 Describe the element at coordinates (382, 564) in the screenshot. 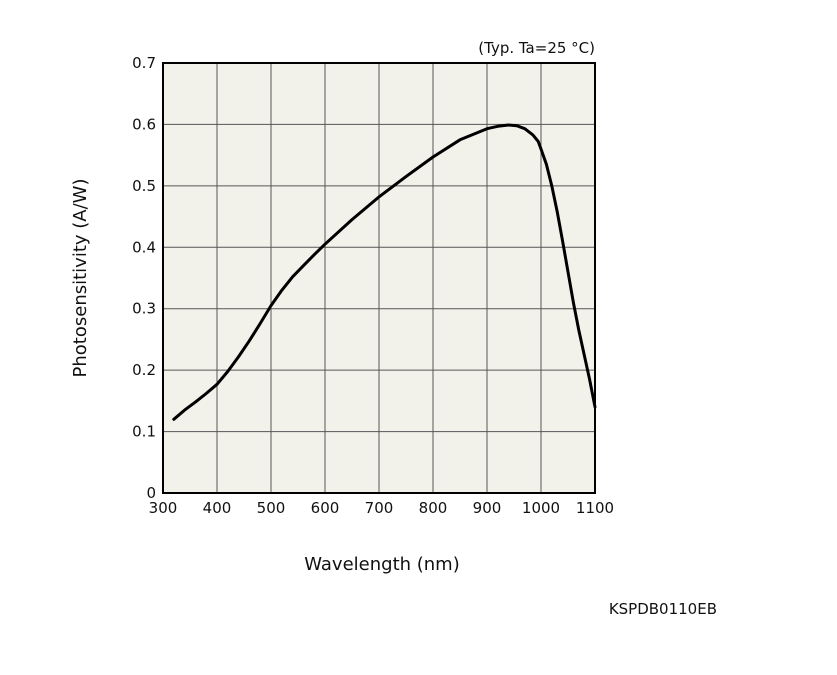

I see `x-axis-title: Wavelength (nm)` at that location.